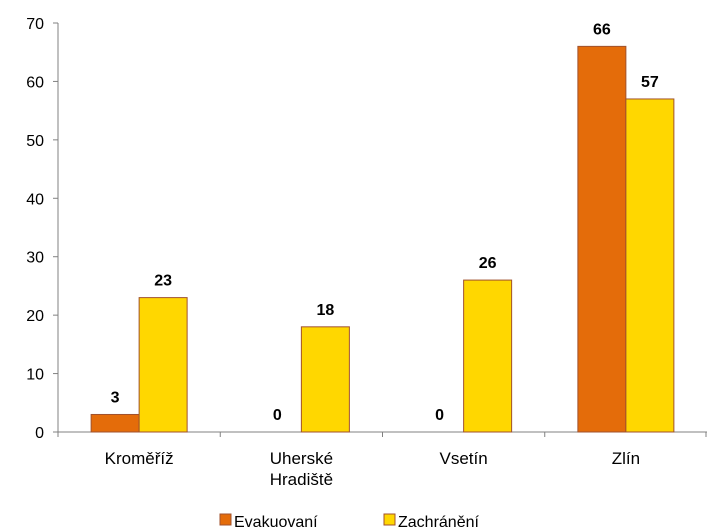 This screenshot has width=707, height=532. Describe the element at coordinates (301, 479) in the screenshot. I see `x-tick-label: Hradiště` at that location.